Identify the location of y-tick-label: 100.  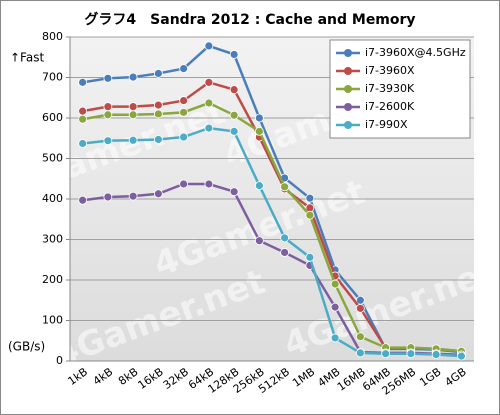
(52, 320).